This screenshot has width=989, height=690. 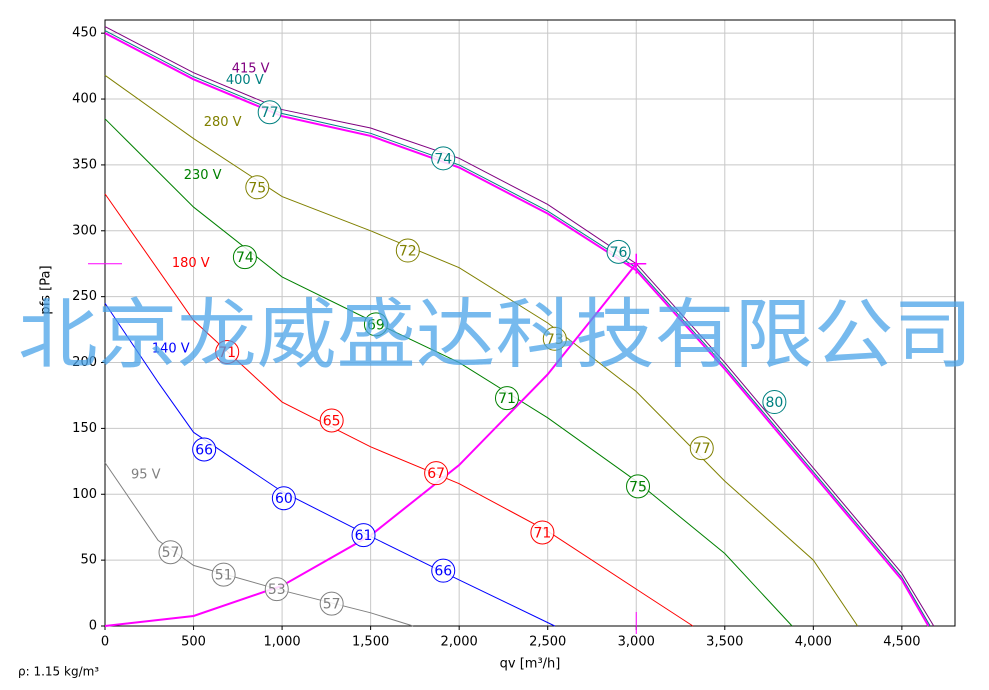 I want to click on series-label: 180 V, so click(x=191, y=263).